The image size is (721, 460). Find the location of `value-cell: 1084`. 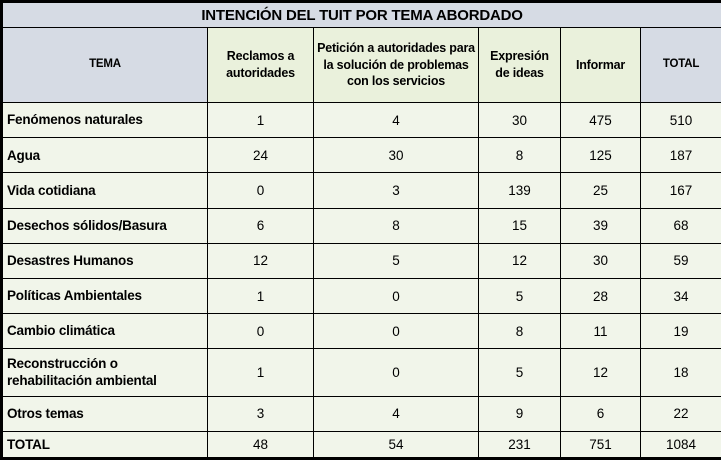

value-cell: 1084 is located at coordinates (680, 445).